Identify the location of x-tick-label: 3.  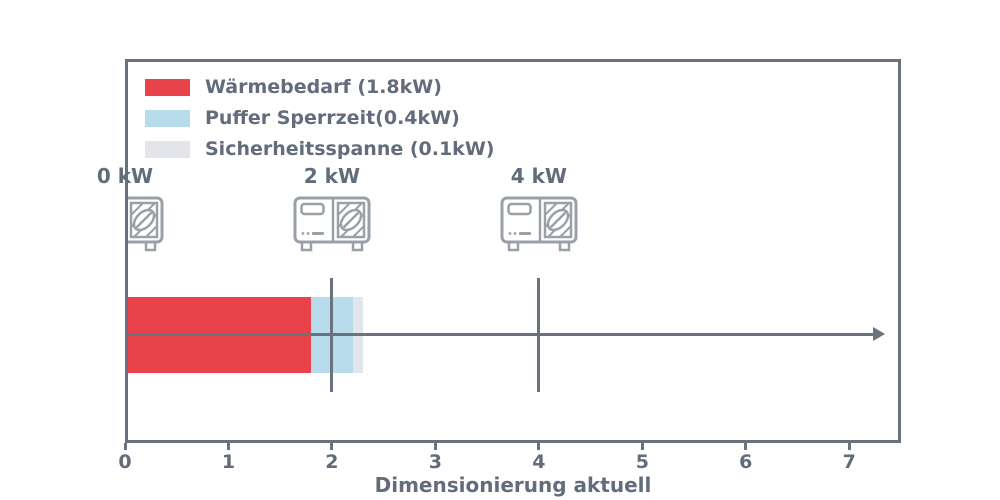
(435, 462).